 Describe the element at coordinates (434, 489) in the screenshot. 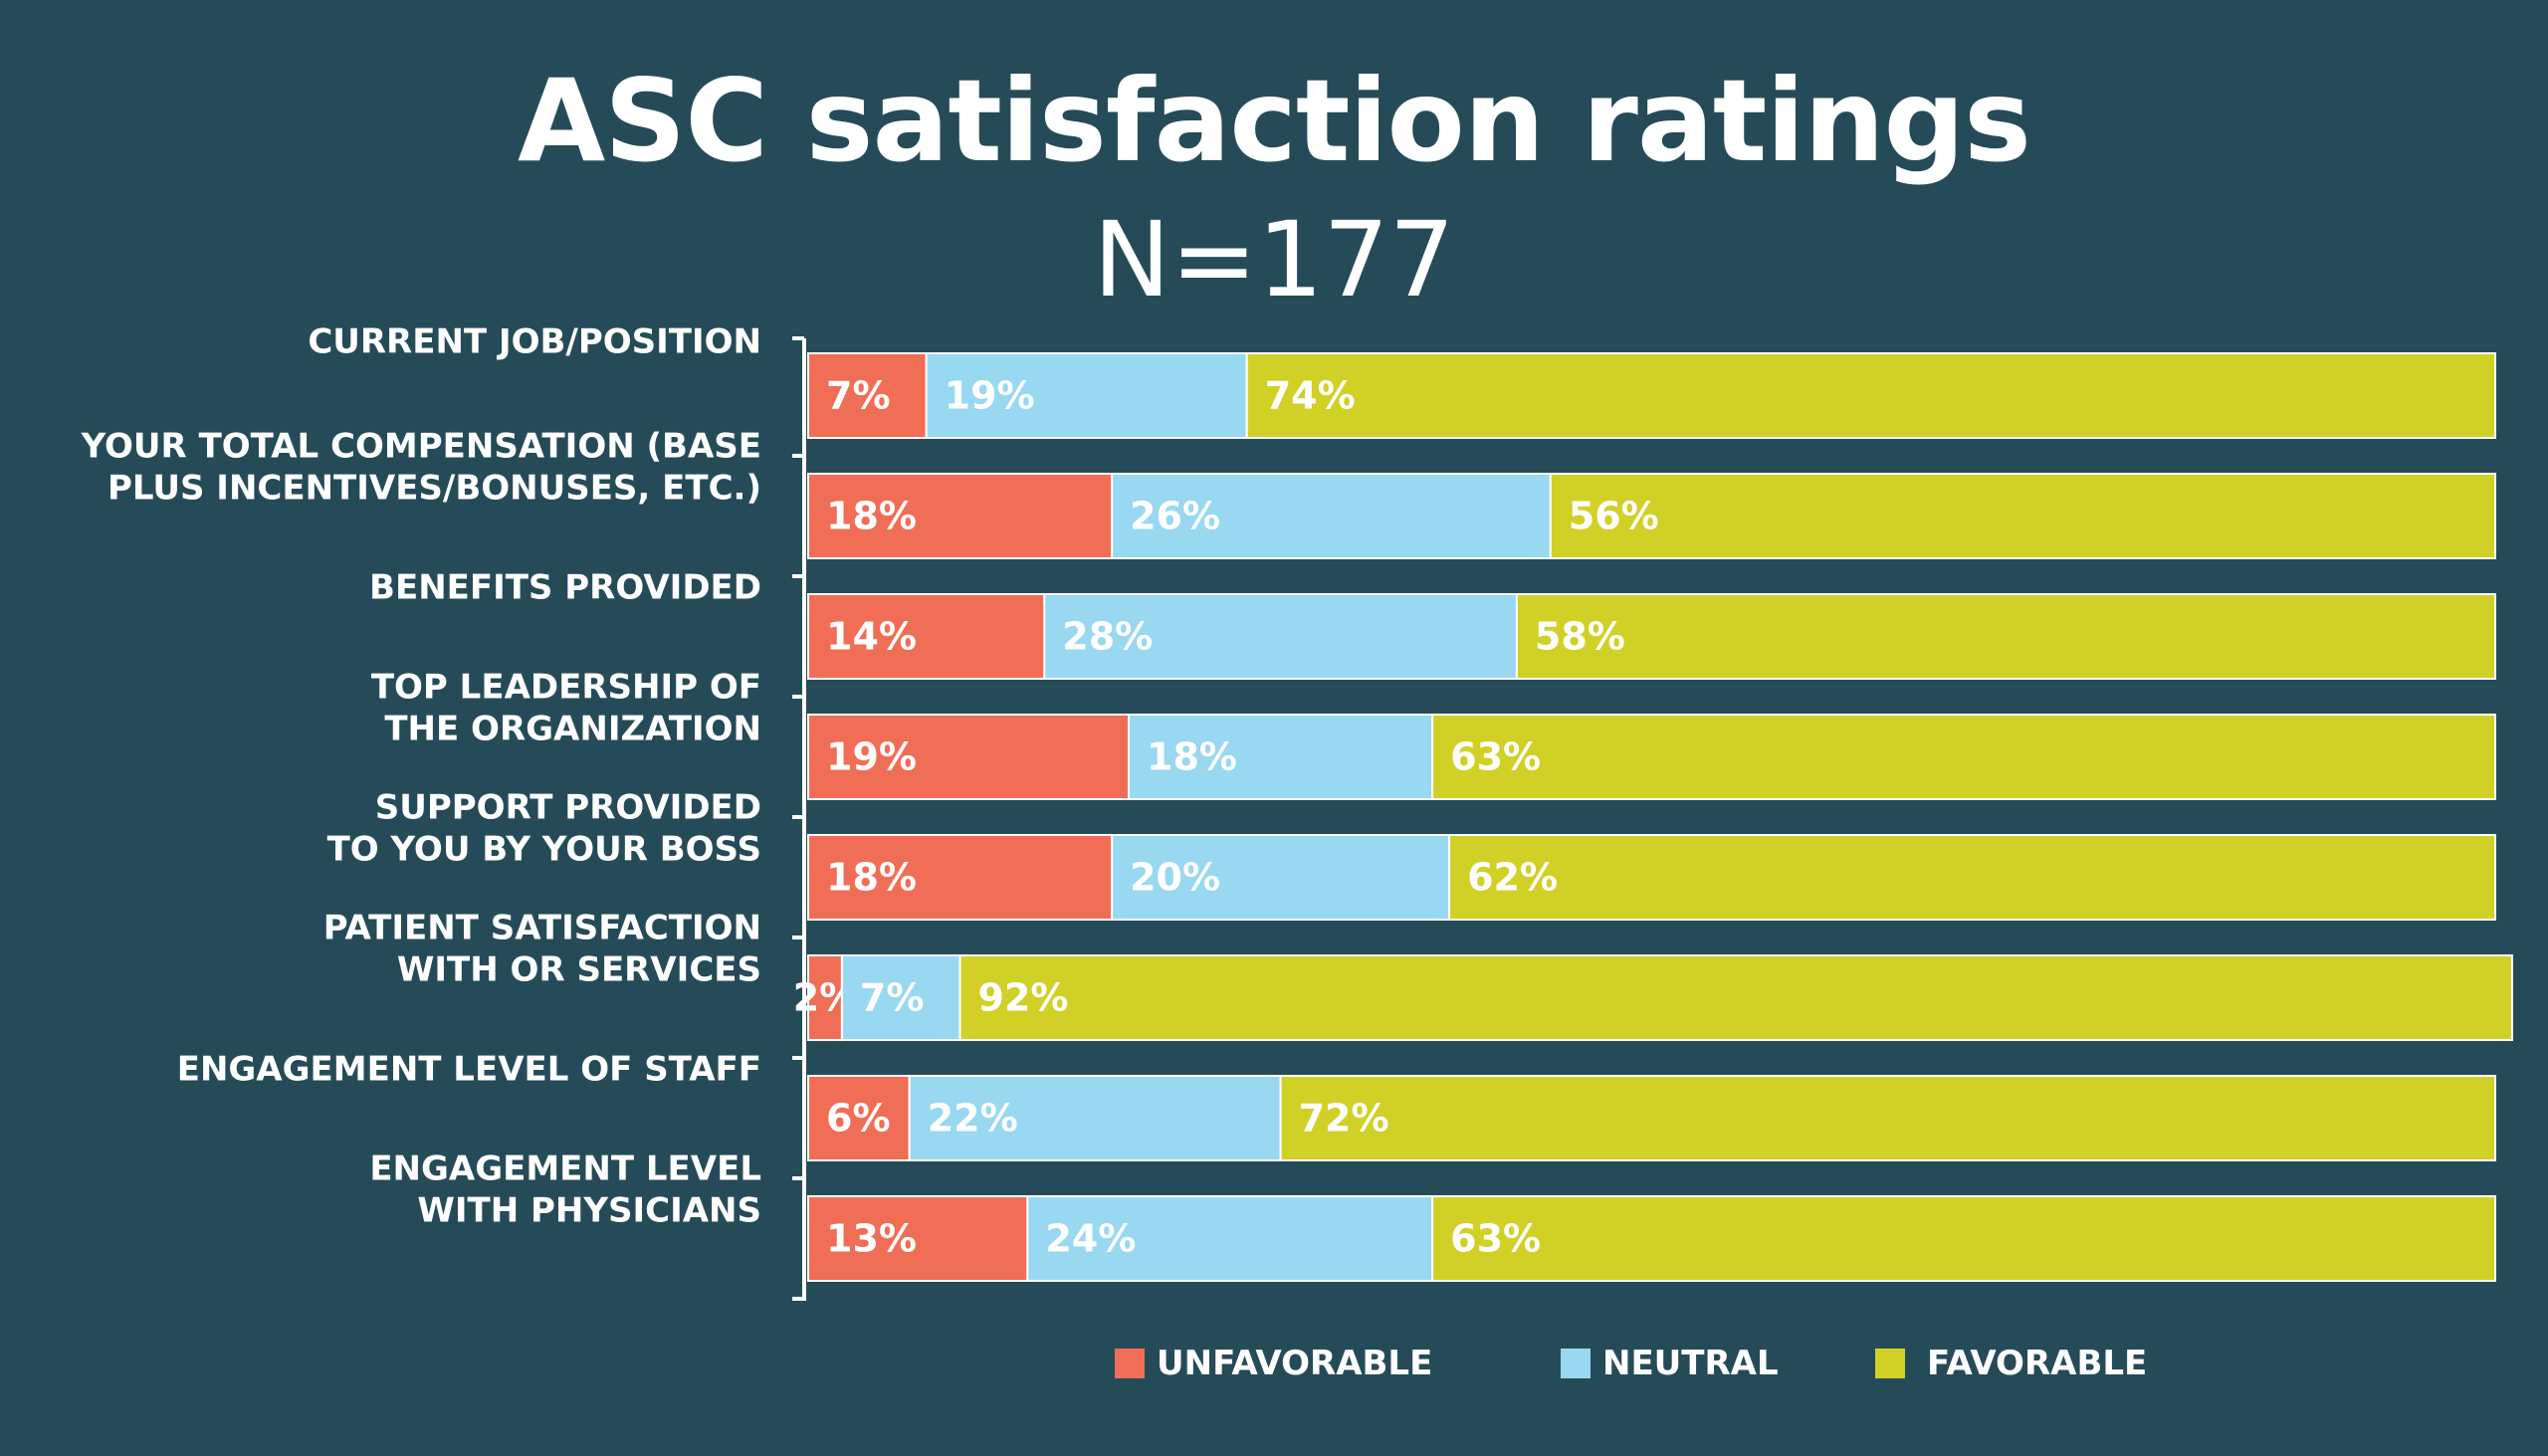

I see `category-label: PLUS INCENTIVES/BONUSES, ETC.)` at that location.